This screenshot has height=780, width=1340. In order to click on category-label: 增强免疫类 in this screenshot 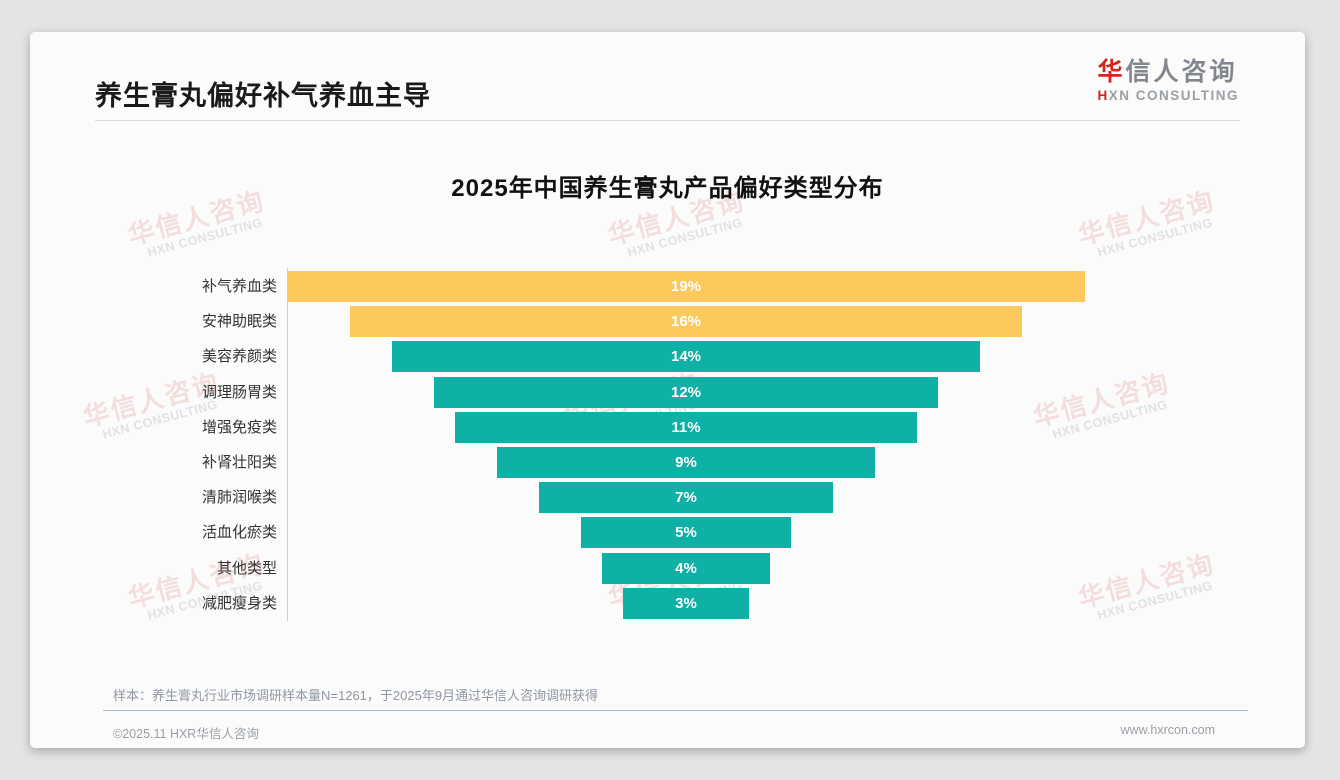, I will do `click(239, 427)`.